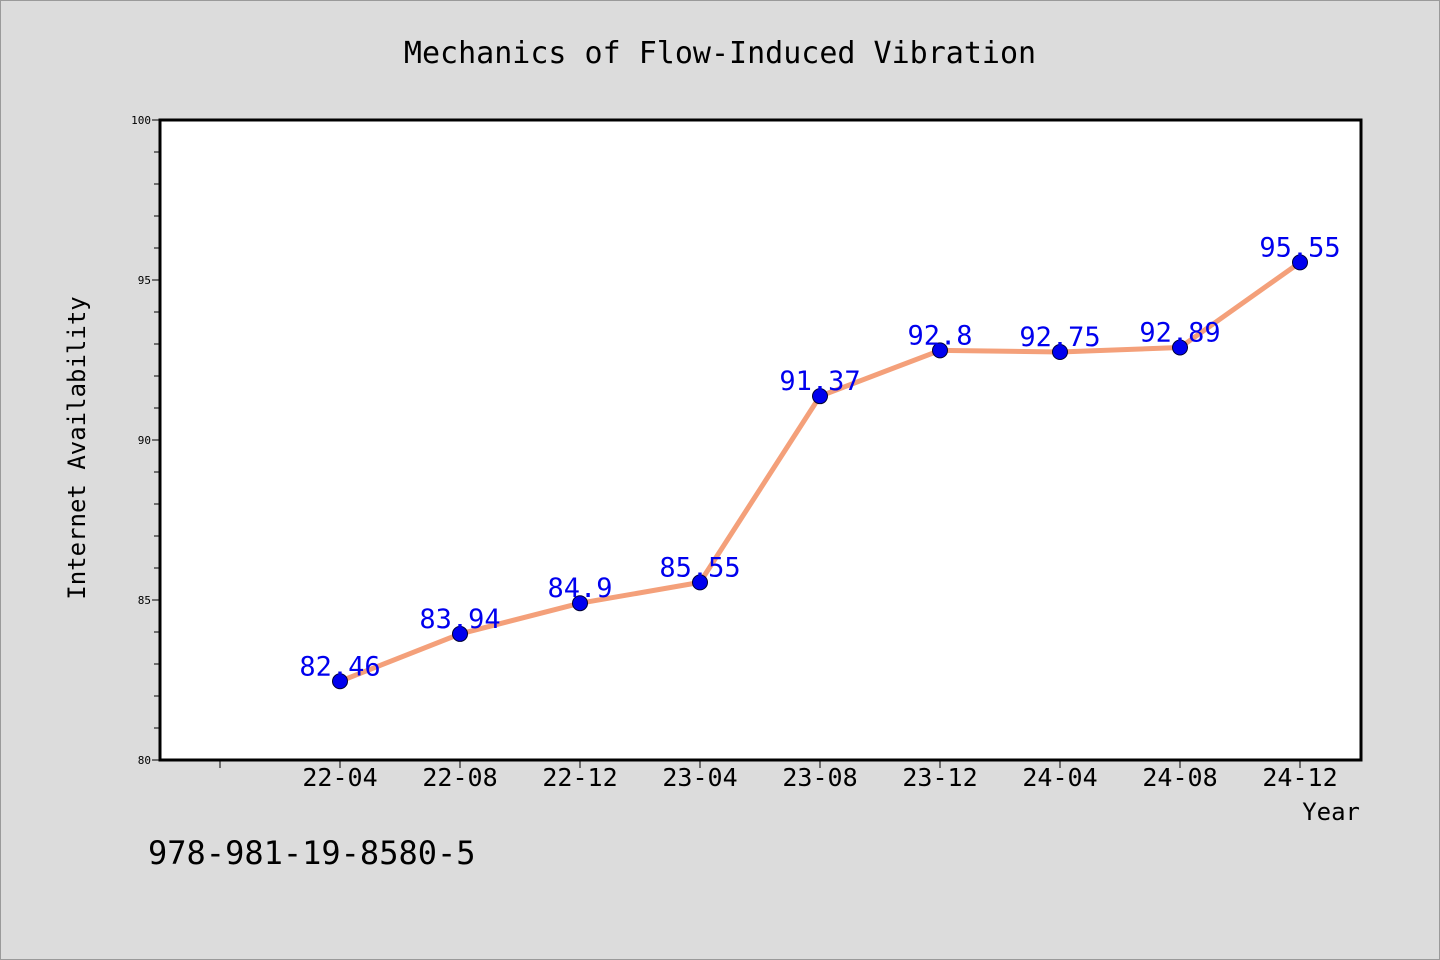 The height and width of the screenshot is (960, 1440). I want to click on x-tick-label: 24-08, so click(1179, 777).